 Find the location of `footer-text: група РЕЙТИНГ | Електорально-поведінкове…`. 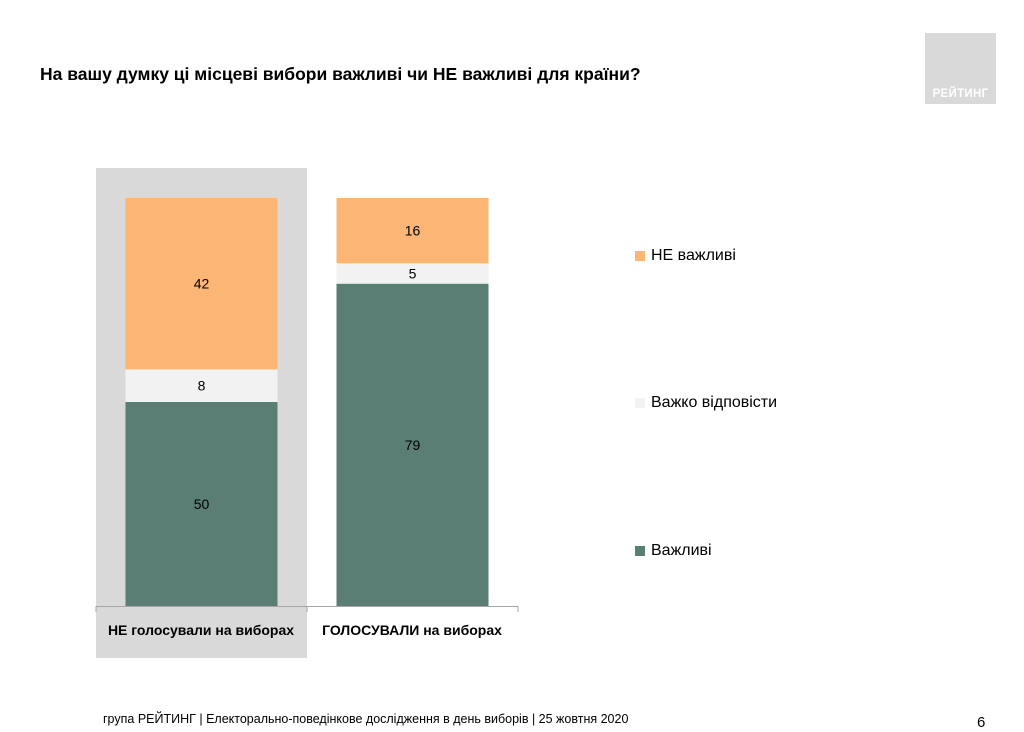

footer-text: група РЕЙТИНГ | Електорально-поведінкове… is located at coordinates (366, 719).